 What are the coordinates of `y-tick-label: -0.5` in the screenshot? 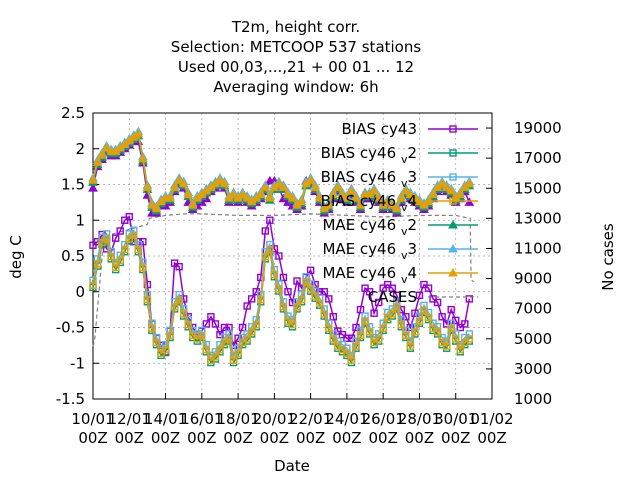 It's located at (70, 328).